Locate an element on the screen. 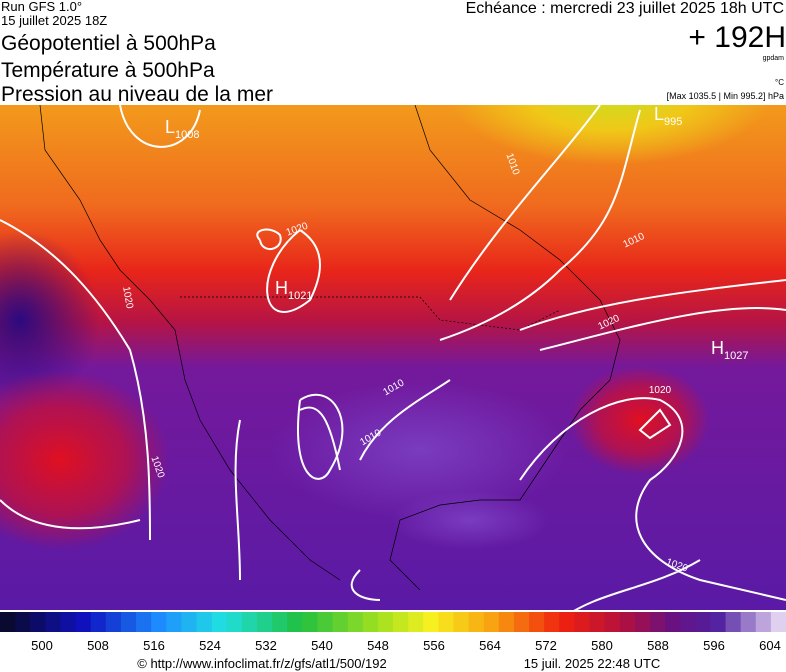 The image size is (786, 672). center-value: 1027 is located at coordinates (736, 356).